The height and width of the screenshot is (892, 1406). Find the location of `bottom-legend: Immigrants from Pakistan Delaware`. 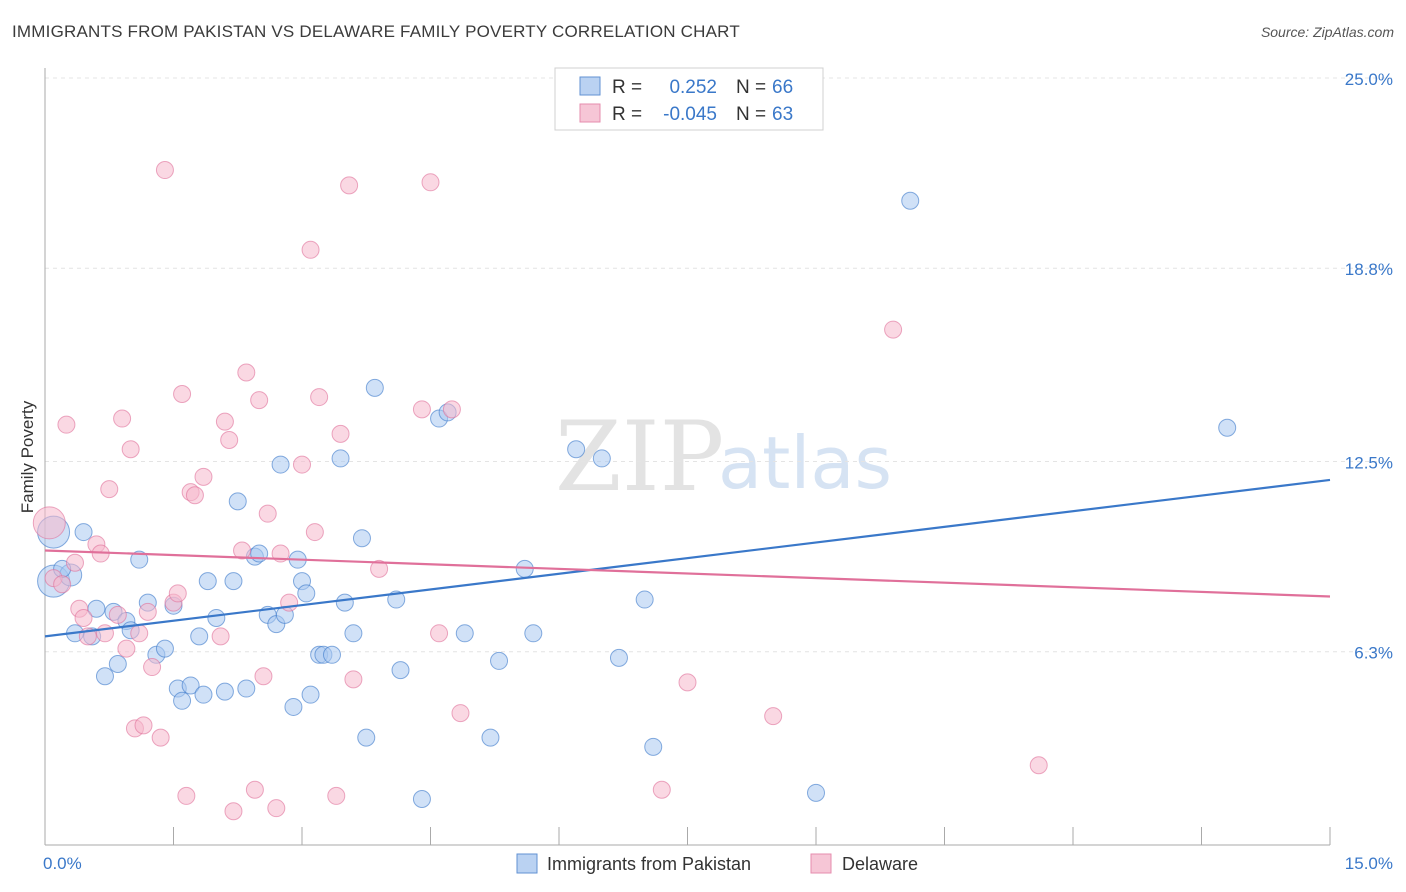

bottom-legend: Immigrants from Pakistan Delaware is located at coordinates (717, 863).